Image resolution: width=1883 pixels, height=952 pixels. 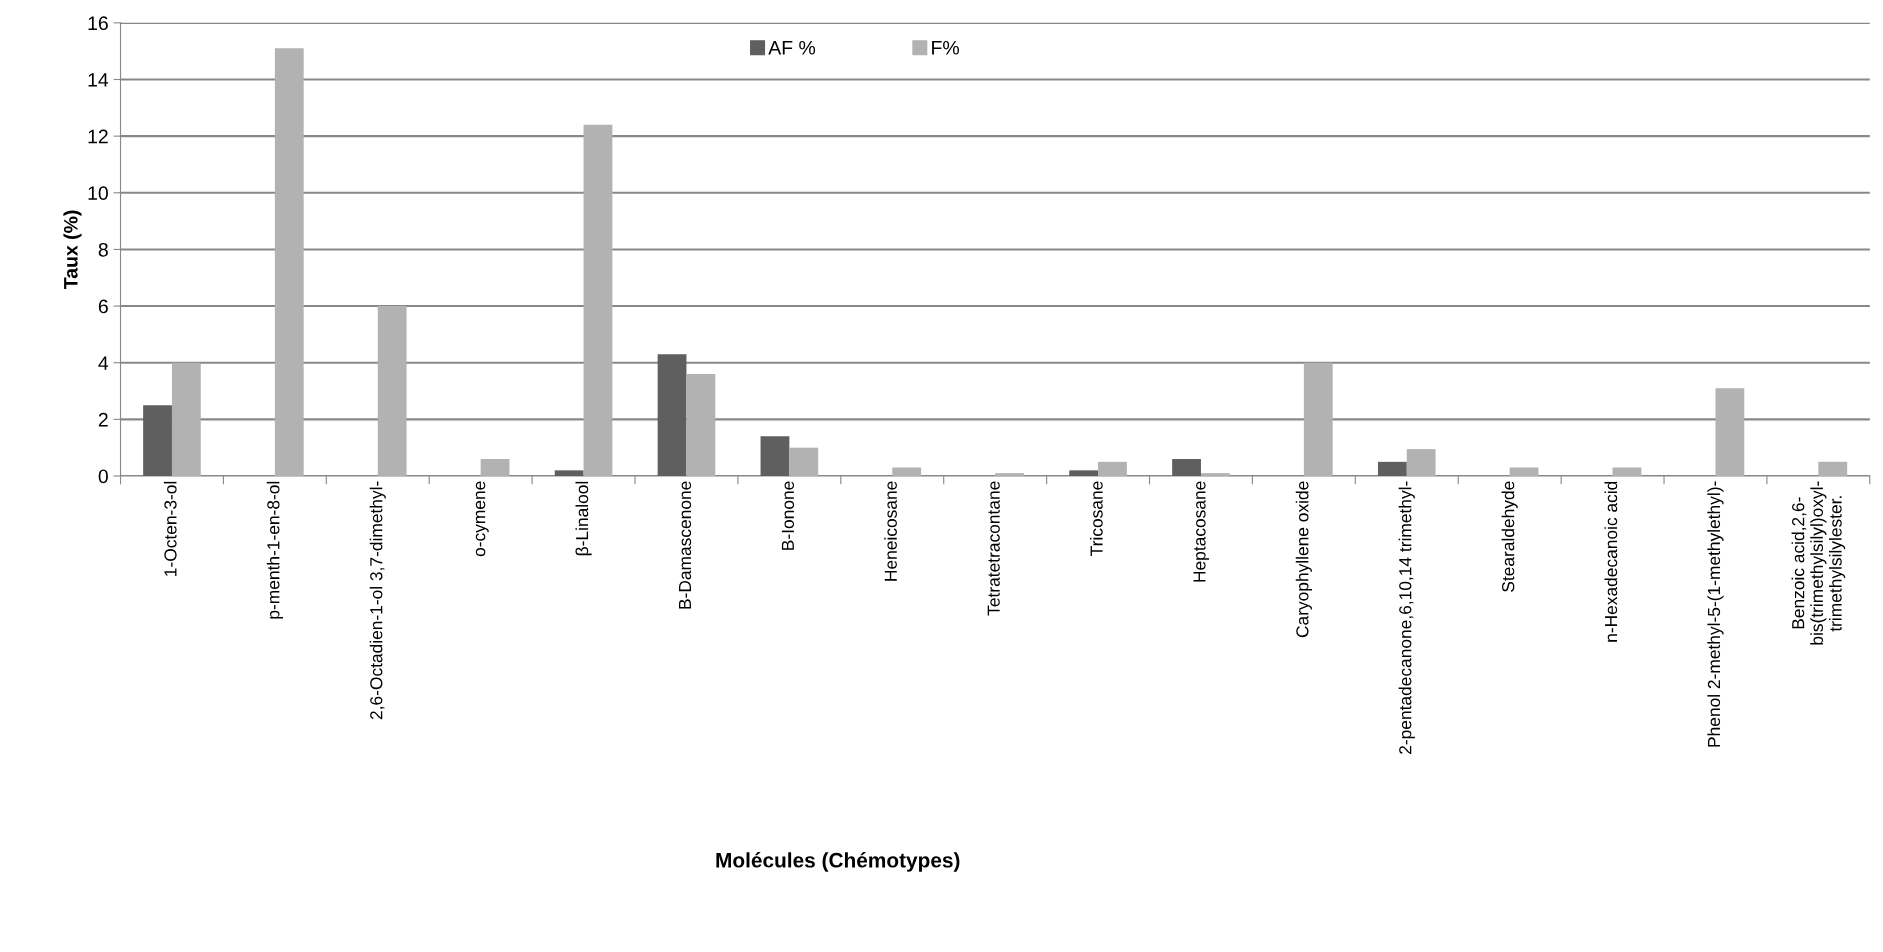 I want to click on y-tick-label: 0, so click(x=103, y=476).